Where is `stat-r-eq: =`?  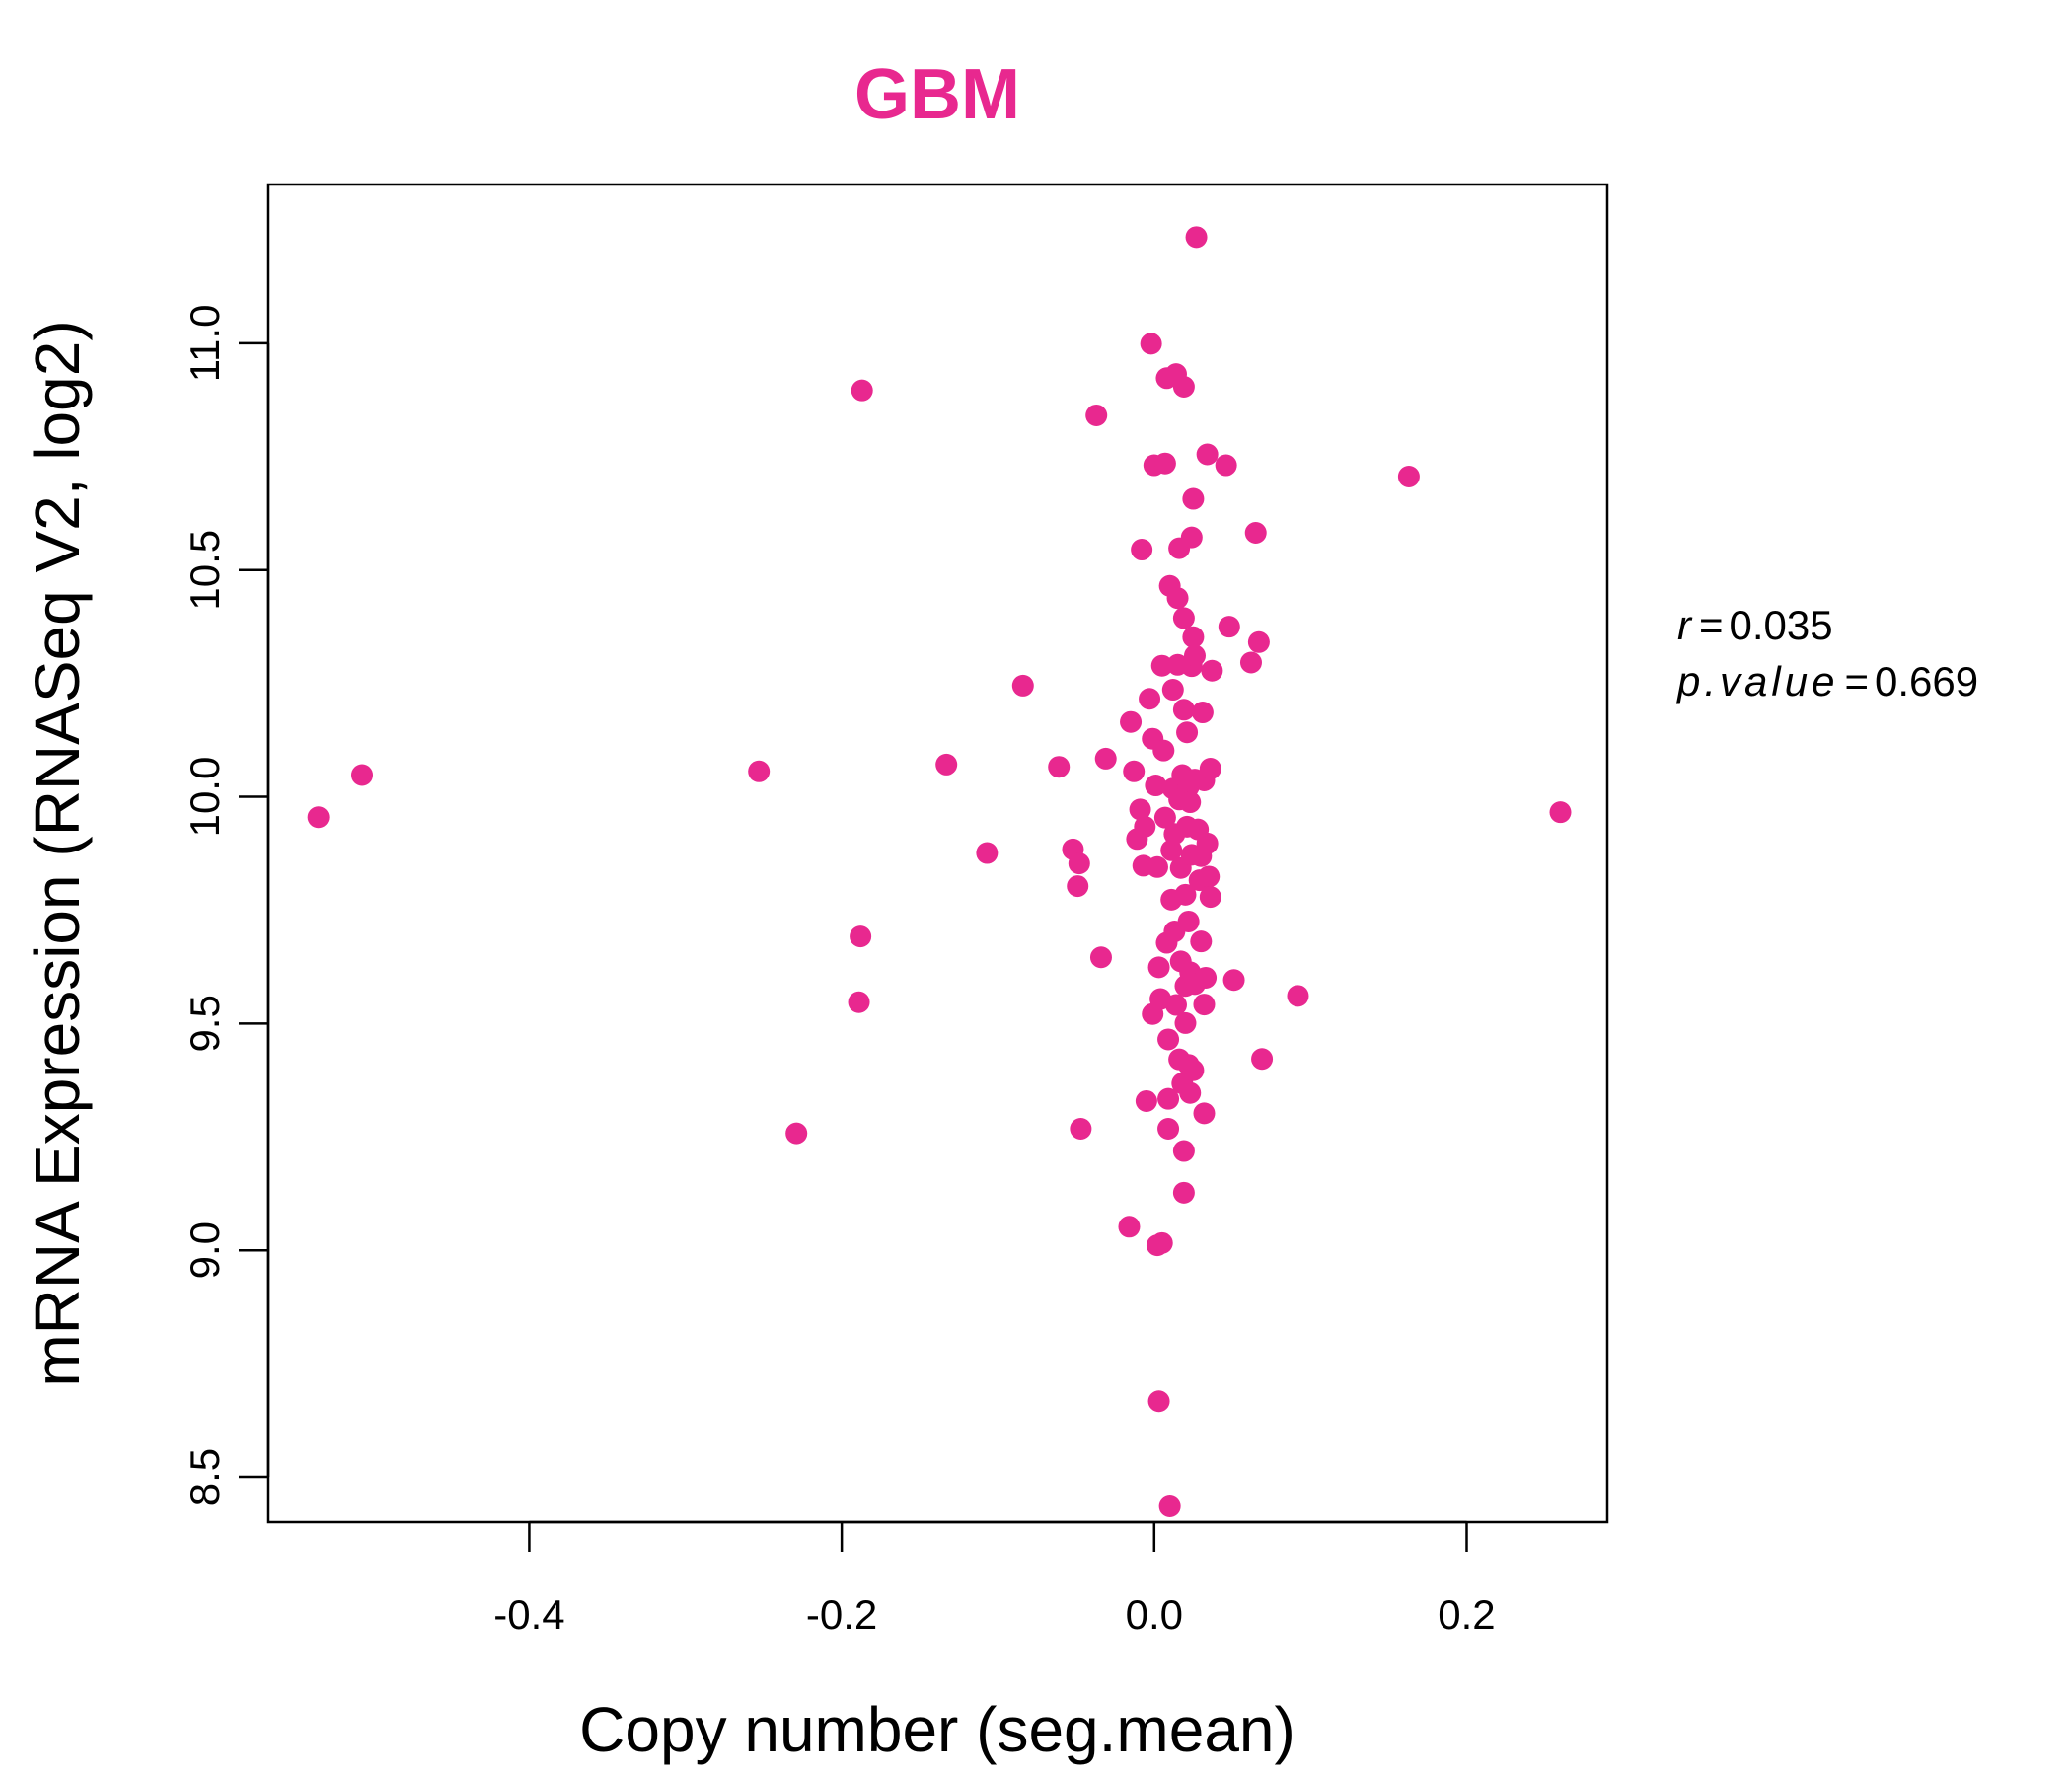
stat-r-eq: = is located at coordinates (1712, 625).